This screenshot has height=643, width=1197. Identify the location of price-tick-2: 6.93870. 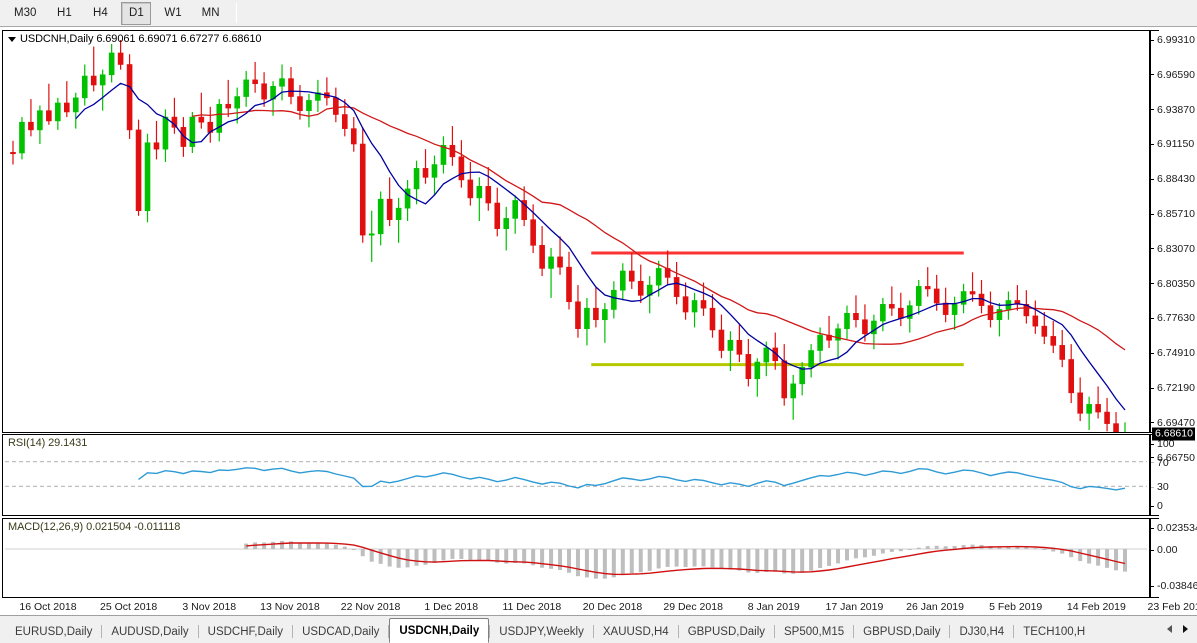
(1173, 110).